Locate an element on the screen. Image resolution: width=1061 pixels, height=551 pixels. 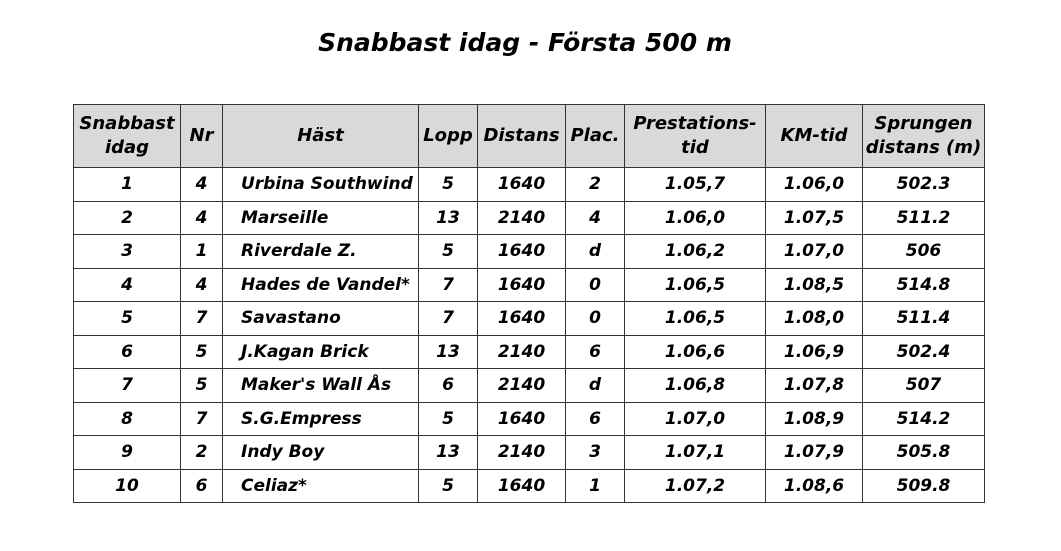
column-header: Distans is located at coordinates (521, 136).